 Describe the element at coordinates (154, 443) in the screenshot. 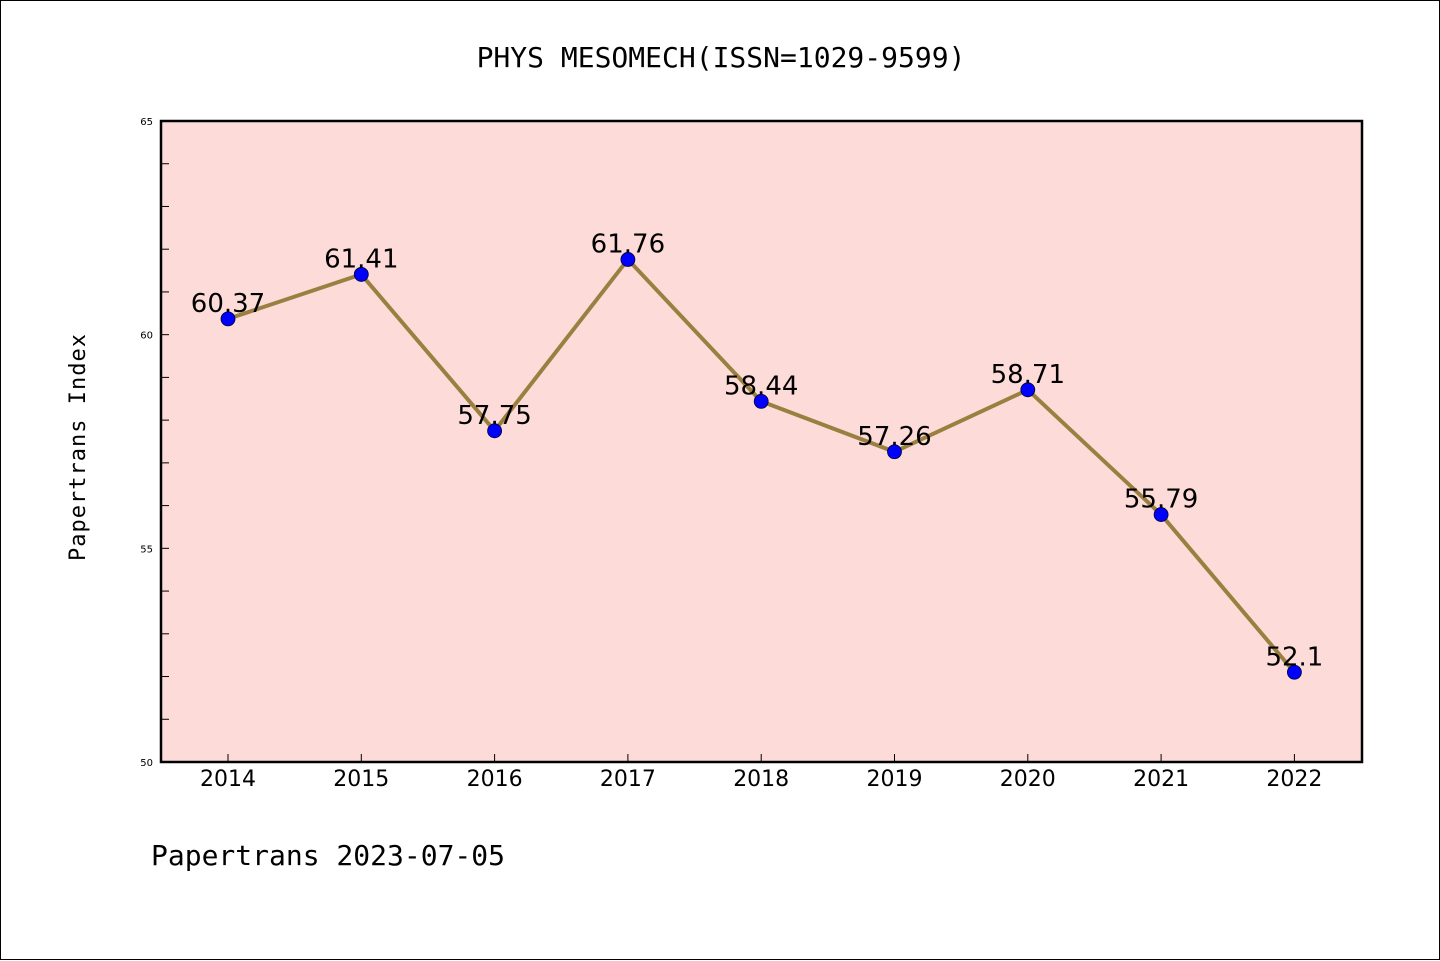

I see `y-axis: 50 55 60 65` at that location.